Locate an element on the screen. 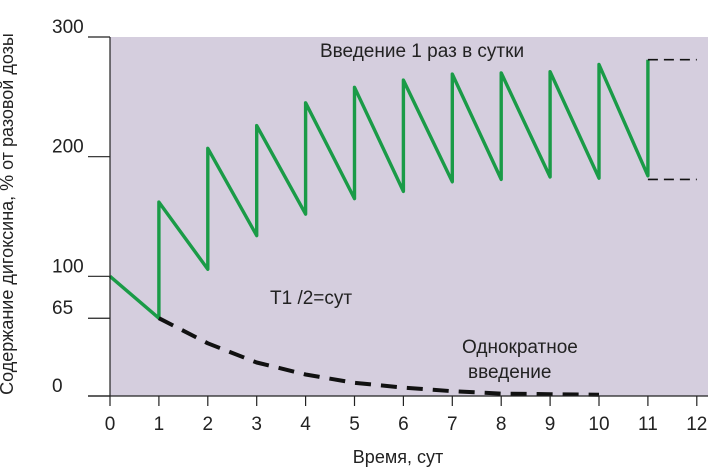  x-tick-label-8: 8 is located at coordinates (501, 424).